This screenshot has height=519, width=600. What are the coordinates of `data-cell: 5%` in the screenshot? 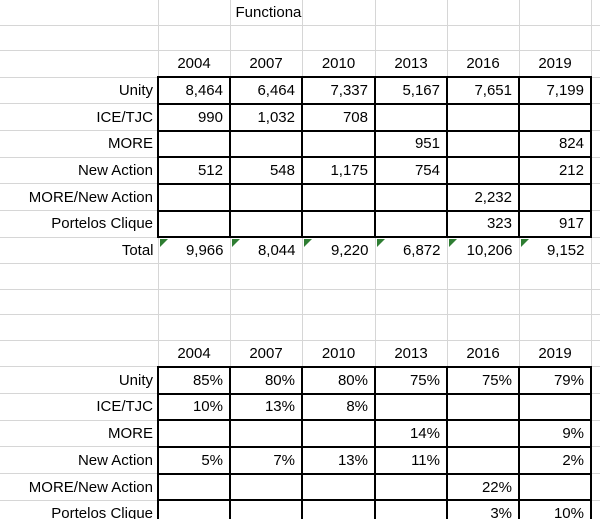 It's located at (194, 460).